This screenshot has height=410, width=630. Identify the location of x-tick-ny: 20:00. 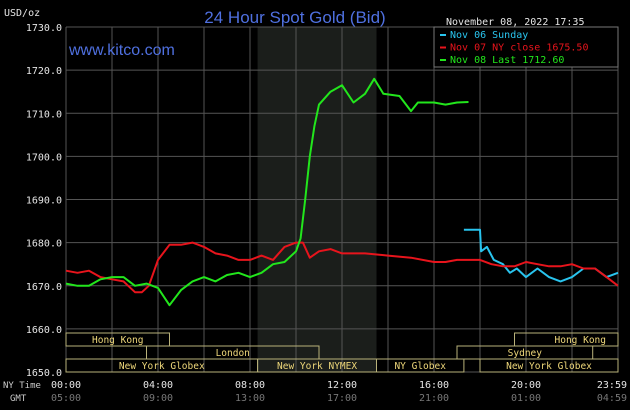
(526, 385).